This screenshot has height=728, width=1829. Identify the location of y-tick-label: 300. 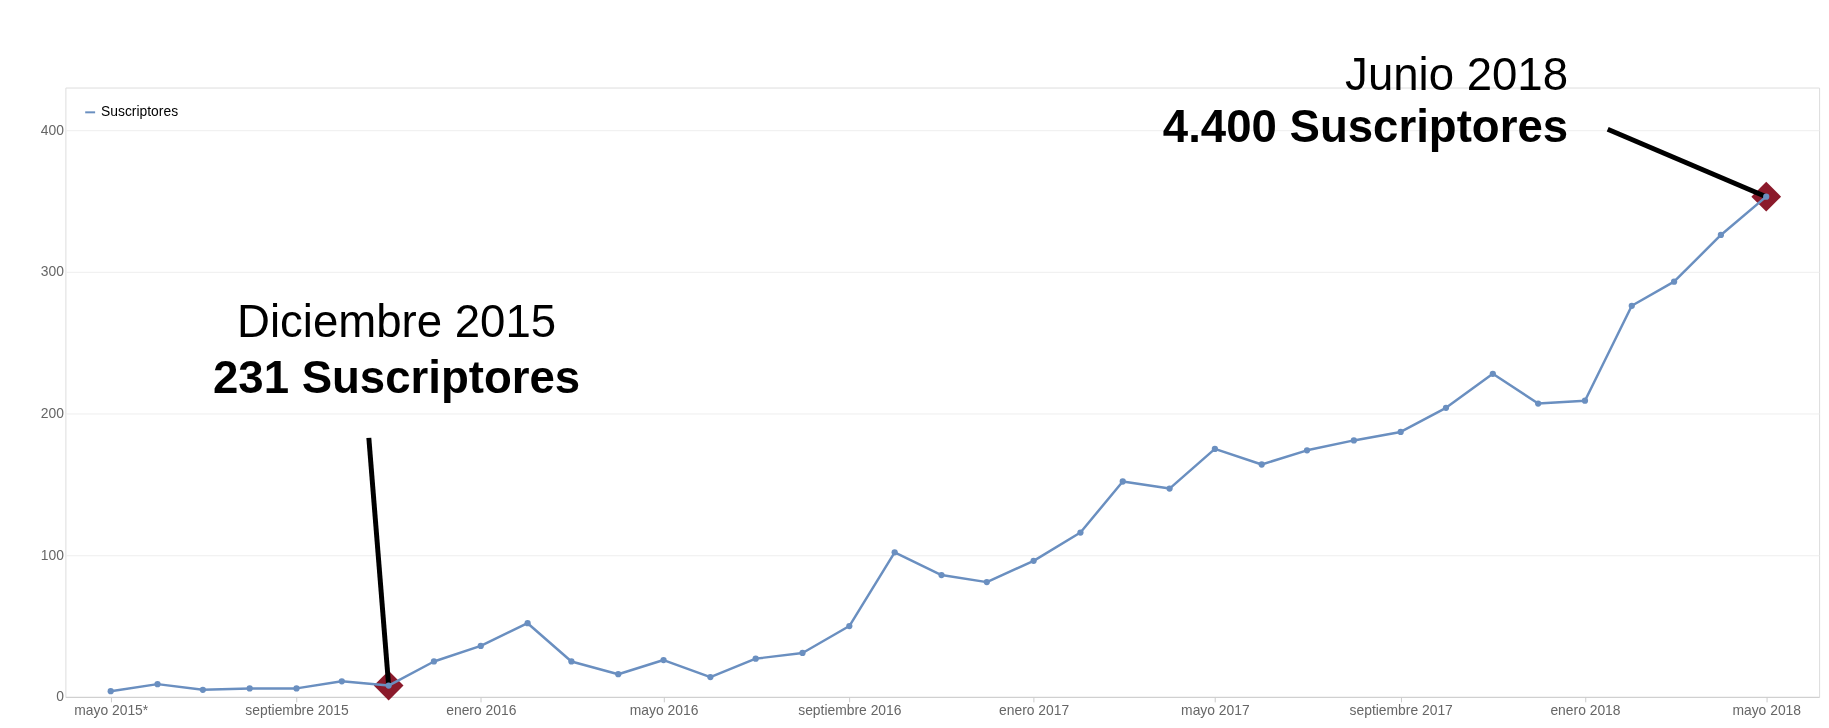
(52, 271).